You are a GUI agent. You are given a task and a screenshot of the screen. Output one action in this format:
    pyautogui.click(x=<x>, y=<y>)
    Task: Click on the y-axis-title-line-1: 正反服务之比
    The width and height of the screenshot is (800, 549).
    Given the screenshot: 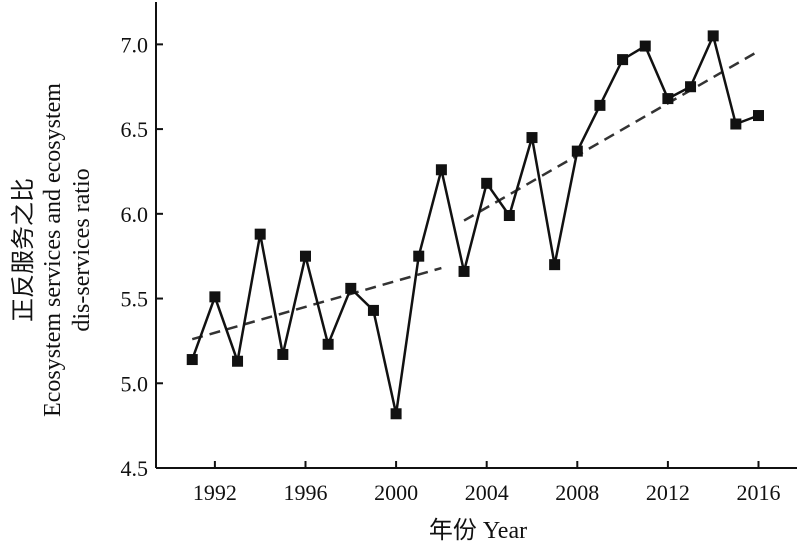 What is the action you would take?
    pyautogui.click(x=23, y=250)
    